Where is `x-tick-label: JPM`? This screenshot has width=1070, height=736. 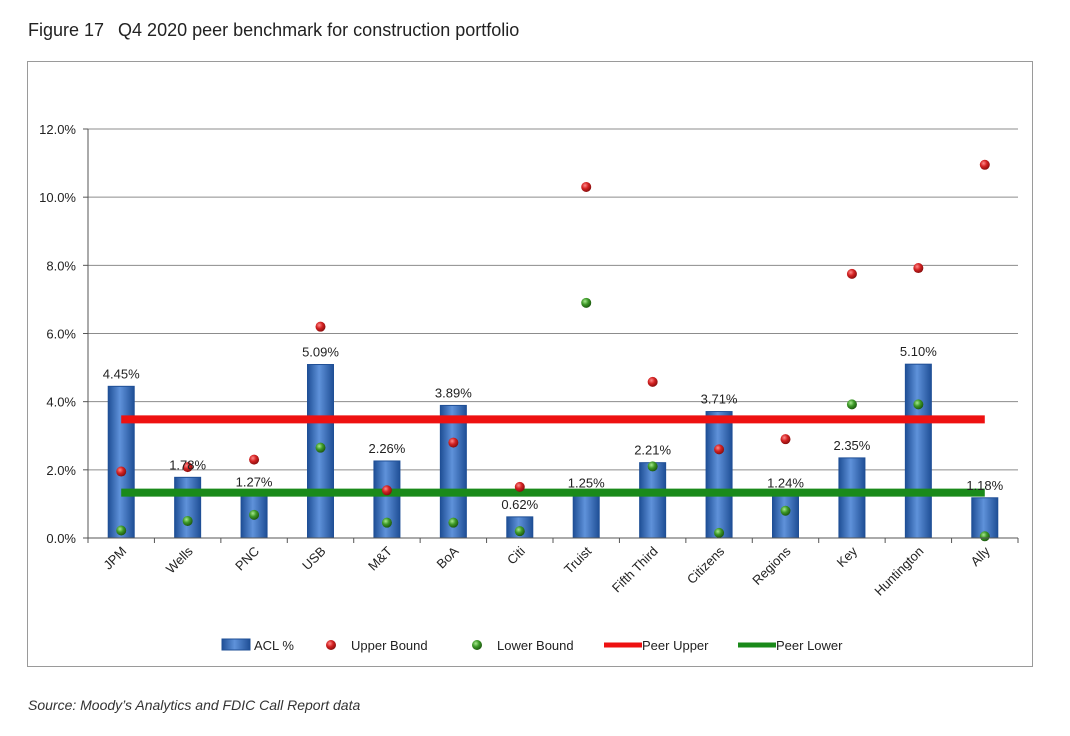 x-tick-label: JPM is located at coordinates (114, 558).